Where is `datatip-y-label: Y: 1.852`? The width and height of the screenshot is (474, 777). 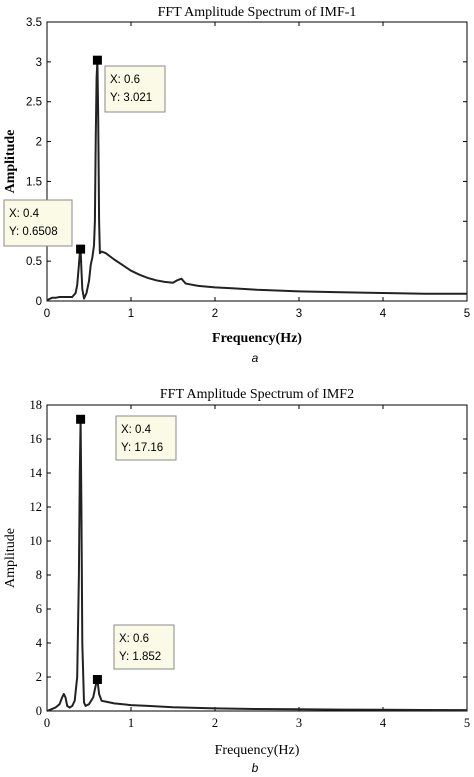
datatip-y-label: Y: 1.852 is located at coordinates (140, 657).